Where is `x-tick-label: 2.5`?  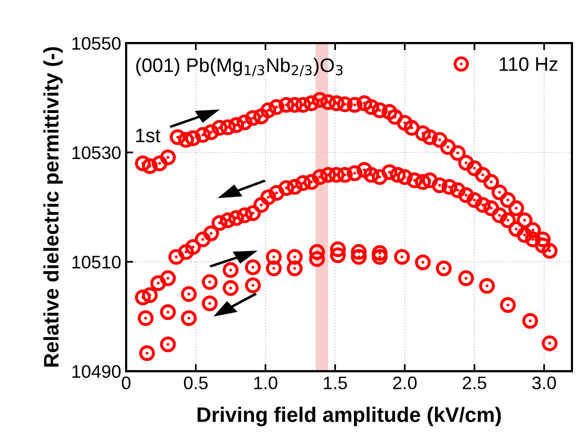 x-tick-label: 2.5 is located at coordinates (474, 383).